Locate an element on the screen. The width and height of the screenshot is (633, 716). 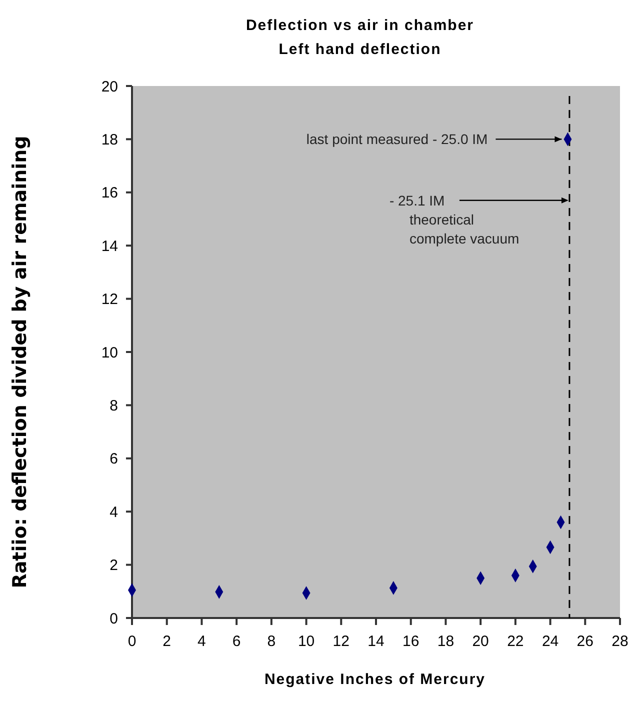
y-axis-title: Ratiio: deflection divided by air remaining is located at coordinates (20, 362).